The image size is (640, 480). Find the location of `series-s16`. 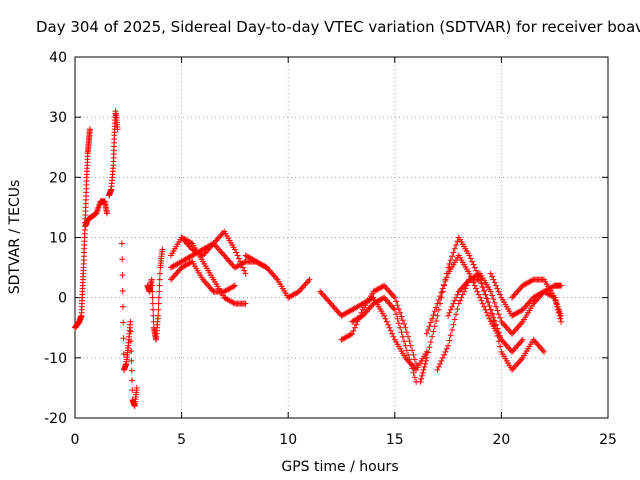

series-s16 is located at coordinates (491, 324).